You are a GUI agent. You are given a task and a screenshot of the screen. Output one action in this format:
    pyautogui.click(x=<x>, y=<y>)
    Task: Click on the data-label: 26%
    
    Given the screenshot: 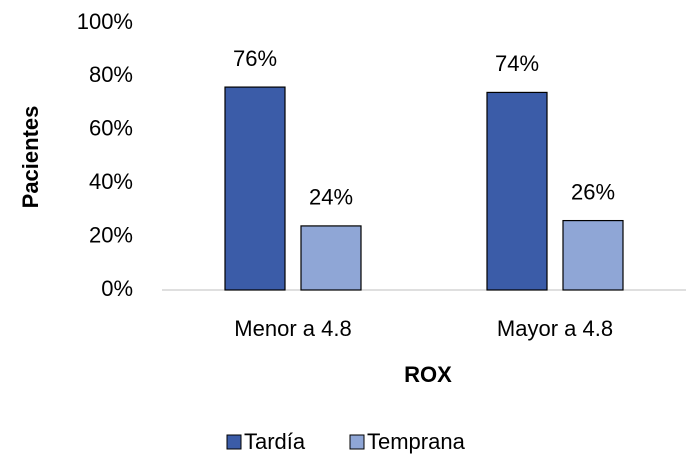 What is the action you would take?
    pyautogui.click(x=593, y=191)
    